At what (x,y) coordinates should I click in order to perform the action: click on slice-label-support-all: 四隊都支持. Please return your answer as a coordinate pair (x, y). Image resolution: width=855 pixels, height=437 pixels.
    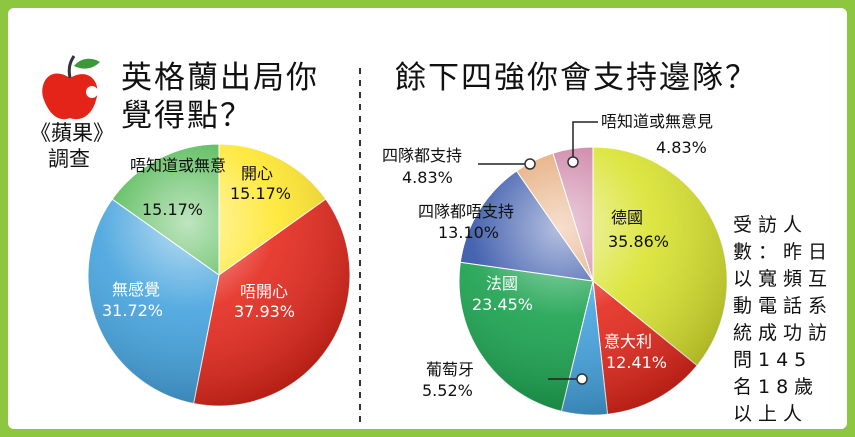
    Looking at the image, I should click on (422, 155).